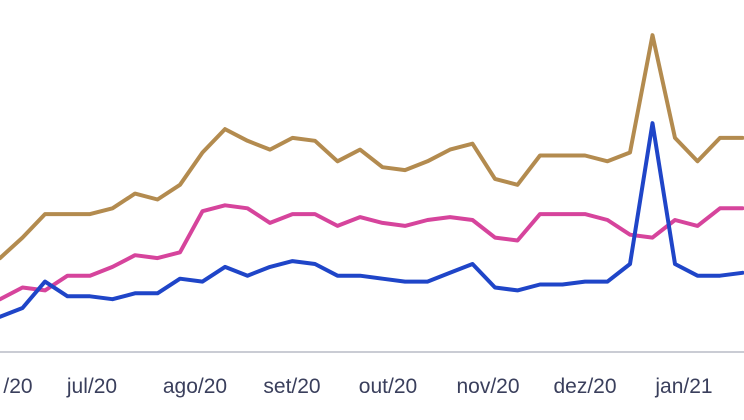 Image resolution: width=744 pixels, height=420 pixels. What do you see at coordinates (584, 386) in the screenshot?
I see `x-tick-label: dez/20` at bounding box center [584, 386].